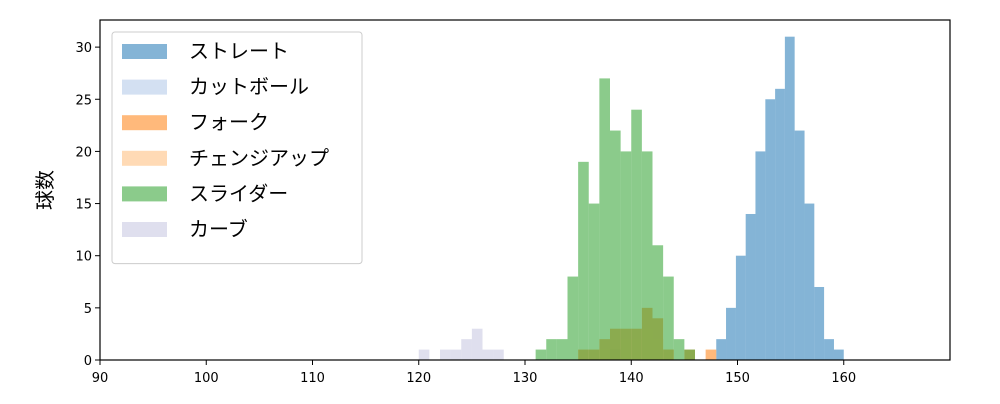 This screenshot has width=1000, height=404. Describe the element at coordinates (83, 48) in the screenshot. I see `y-tick-label: 30` at that location.